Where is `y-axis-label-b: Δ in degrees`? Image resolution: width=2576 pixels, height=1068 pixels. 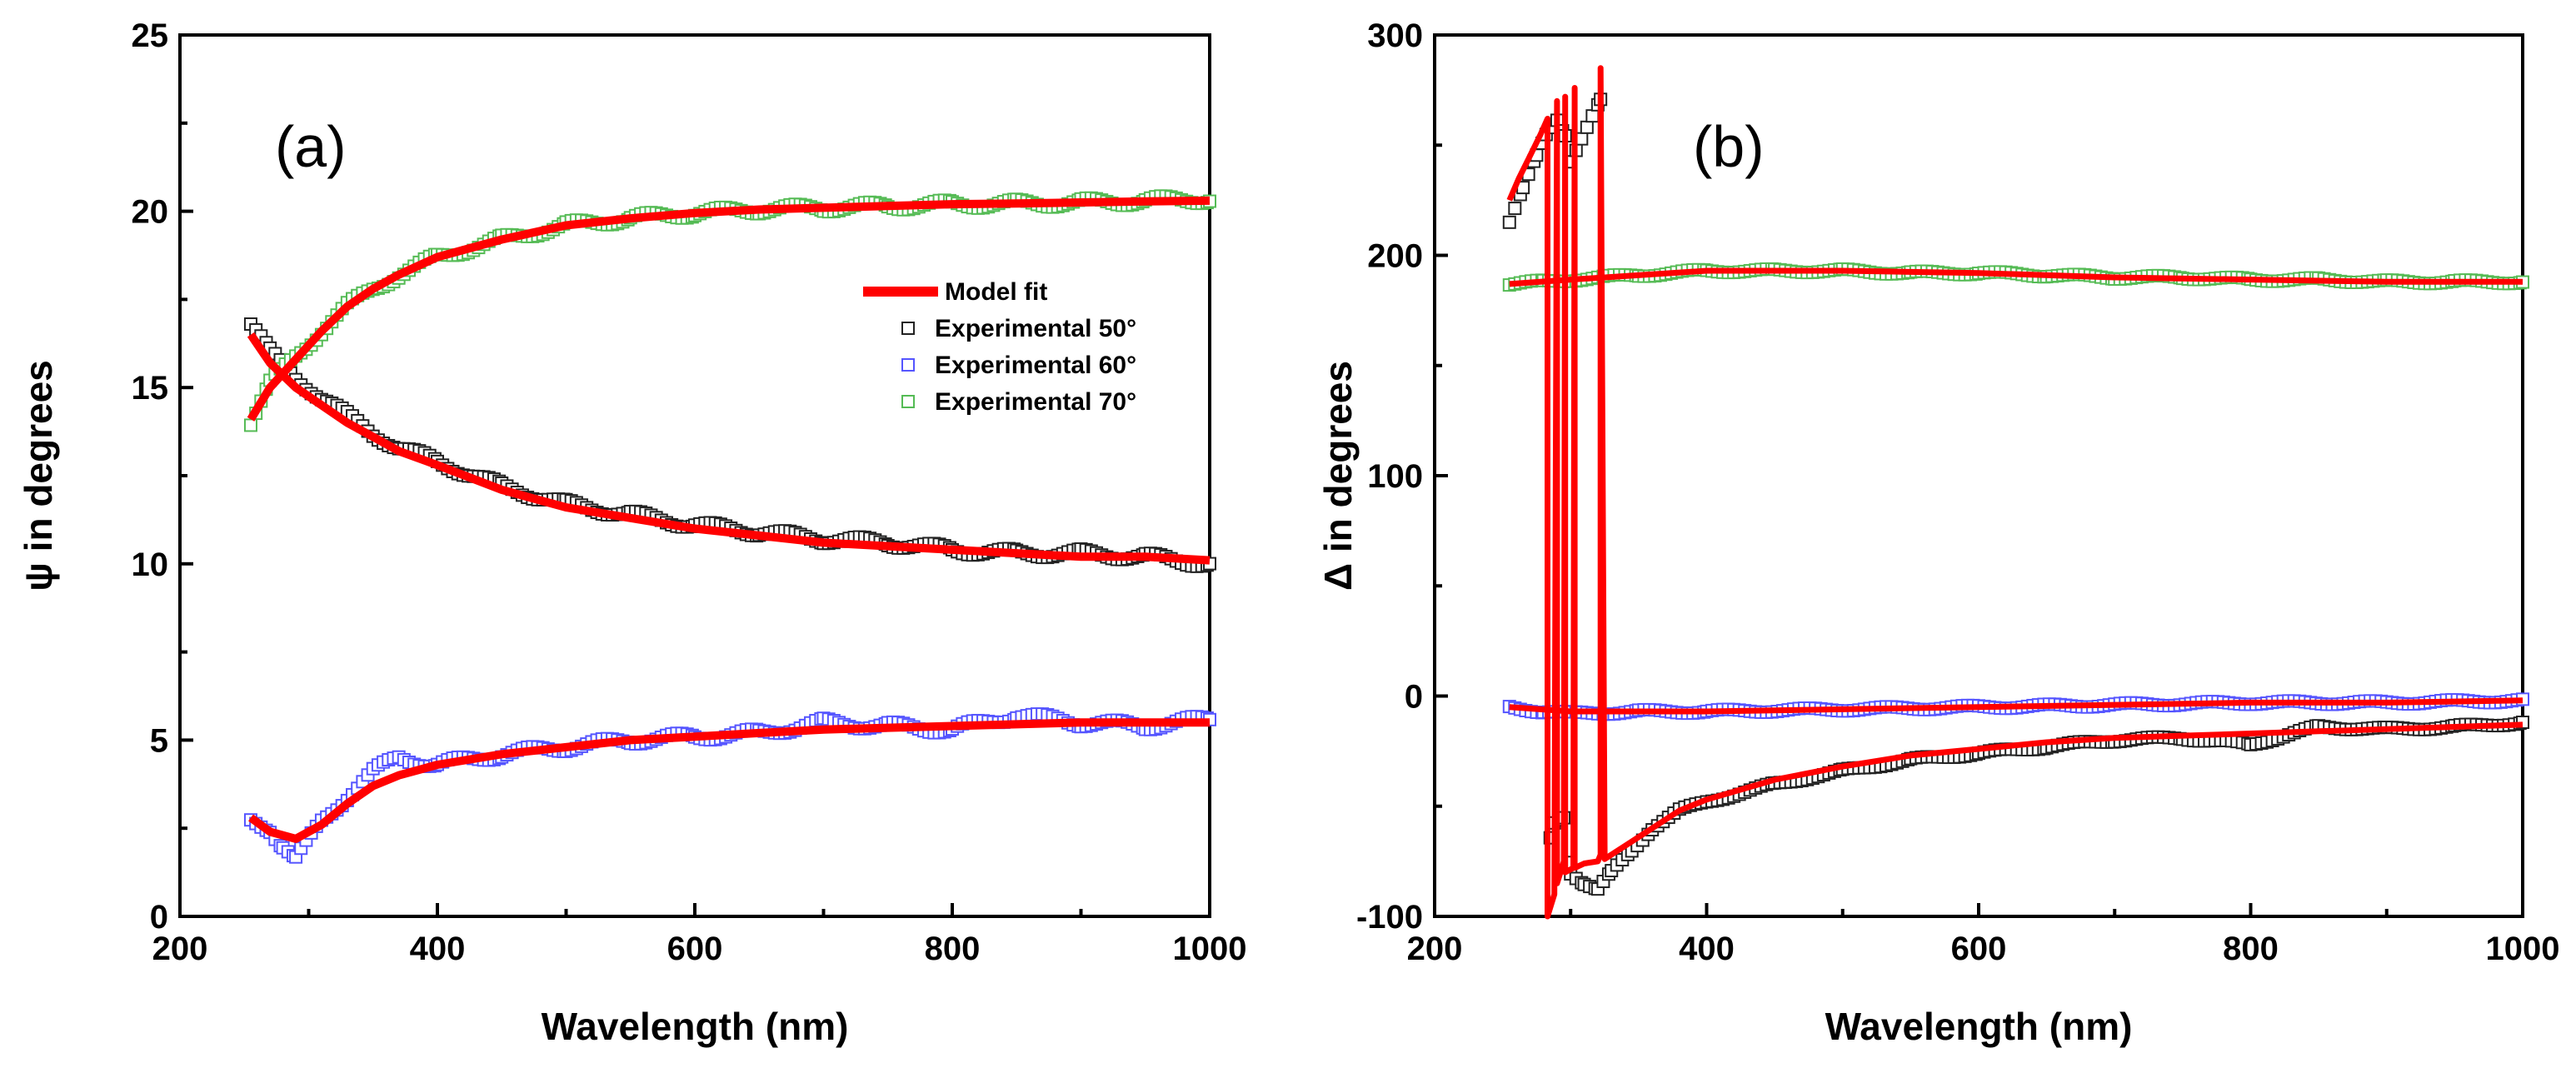 y-axis-label-b: Δ in degrees is located at coordinates (1338, 476).